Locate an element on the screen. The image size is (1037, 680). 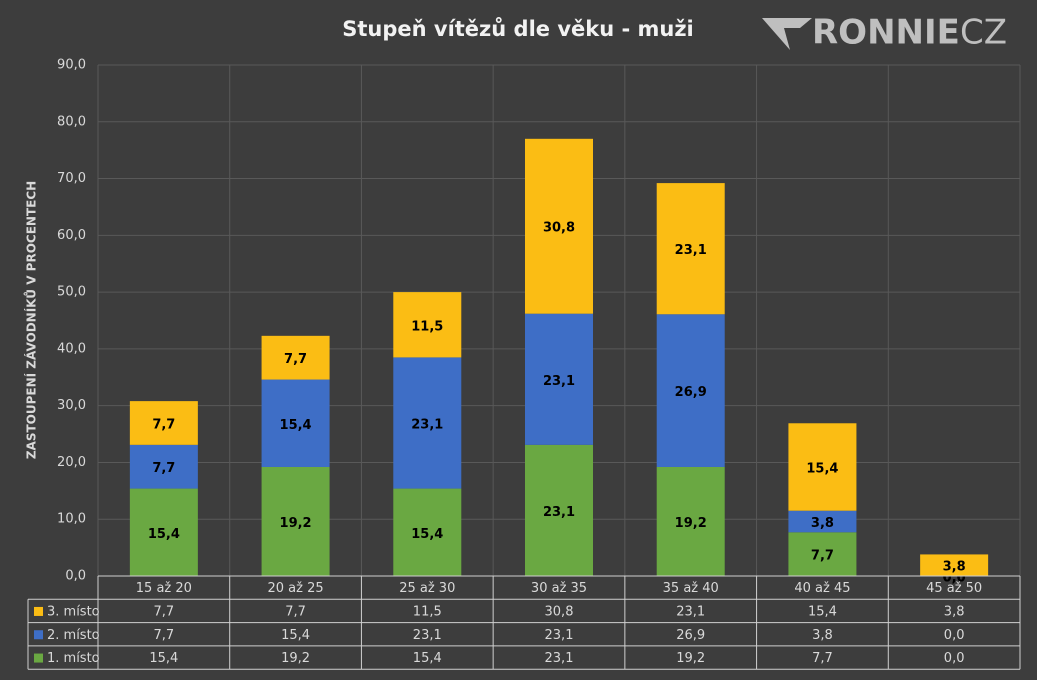
logo-bold: RONNIE is located at coordinates (886, 33).